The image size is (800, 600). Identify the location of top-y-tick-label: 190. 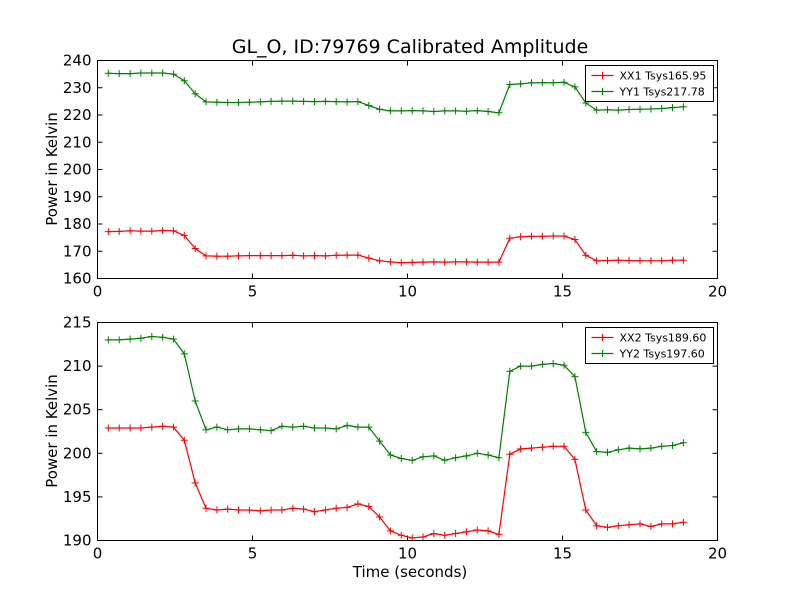
(77, 197).